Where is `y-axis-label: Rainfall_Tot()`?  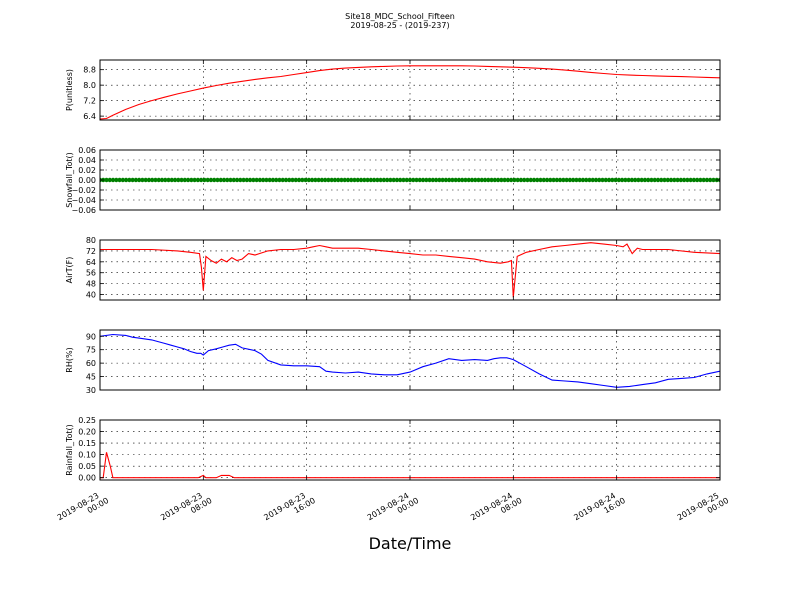 y-axis-label: Rainfall_Tot() is located at coordinates (69, 450).